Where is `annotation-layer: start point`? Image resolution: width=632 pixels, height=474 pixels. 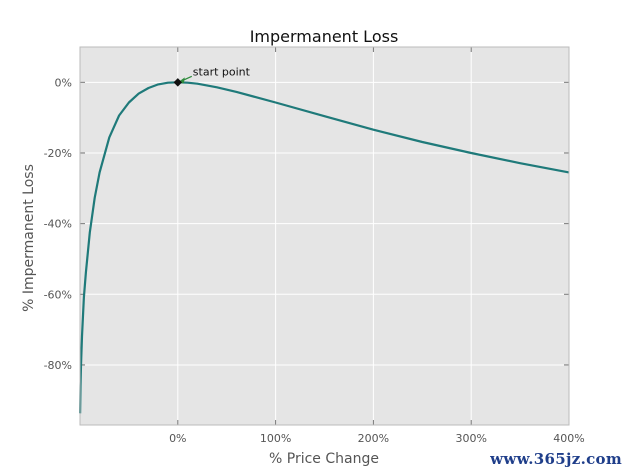
annotation-layer: start point is located at coordinates (212, 76).